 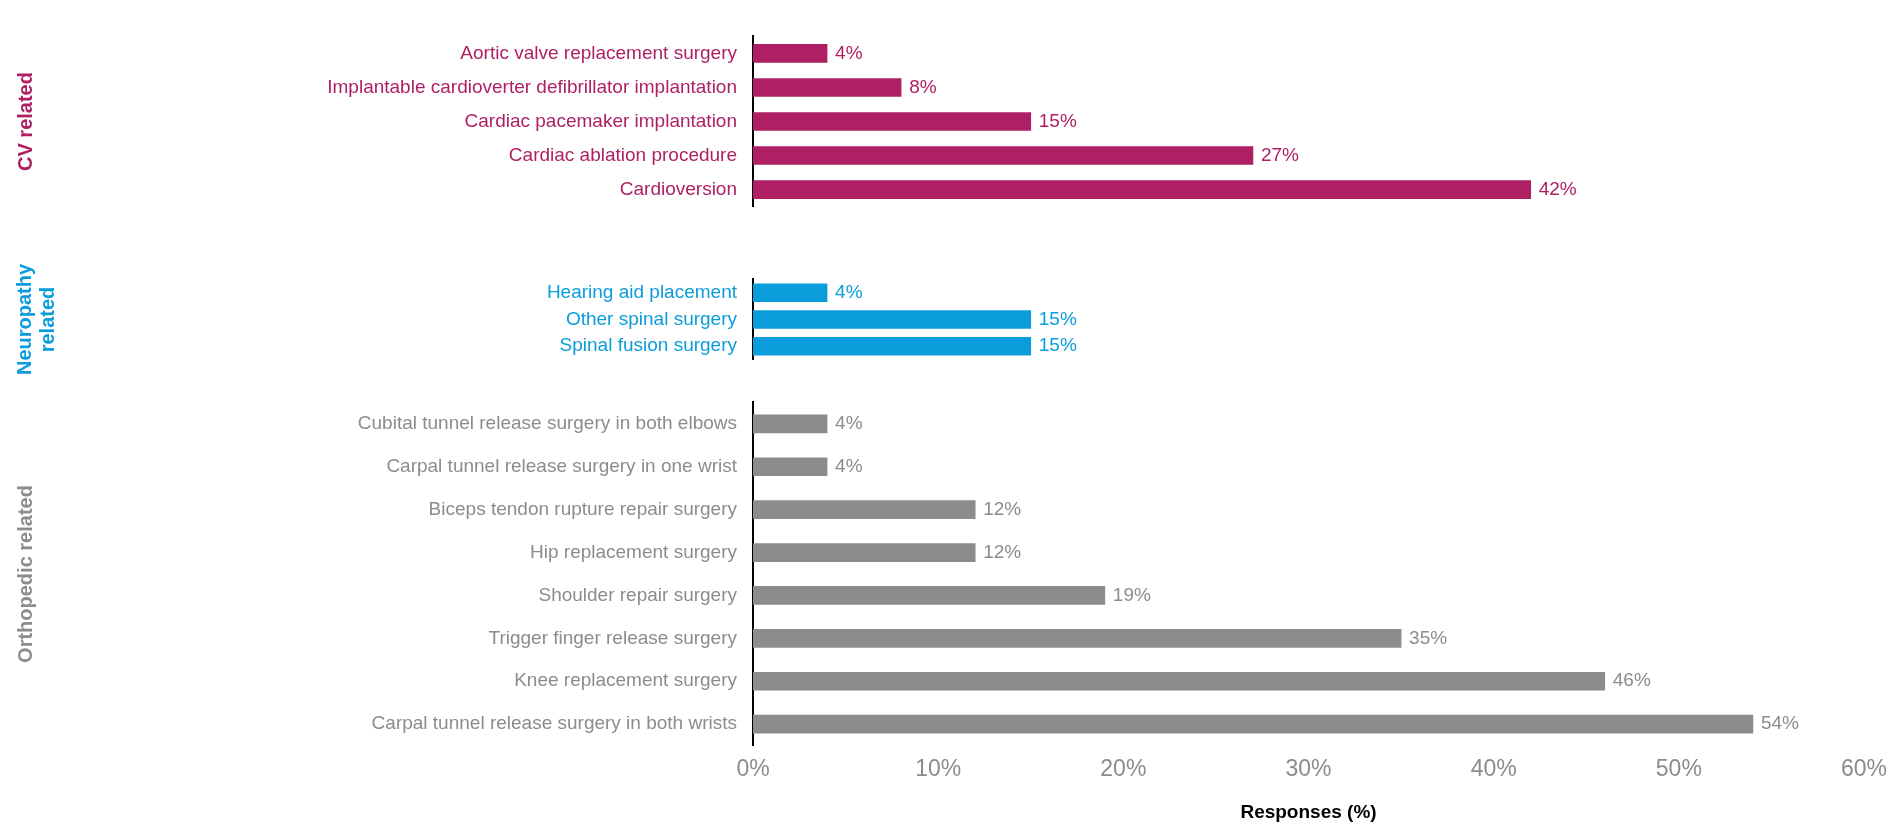 I want to click on y-tick-label: Cardiac ablation procedure, so click(x=622, y=154).